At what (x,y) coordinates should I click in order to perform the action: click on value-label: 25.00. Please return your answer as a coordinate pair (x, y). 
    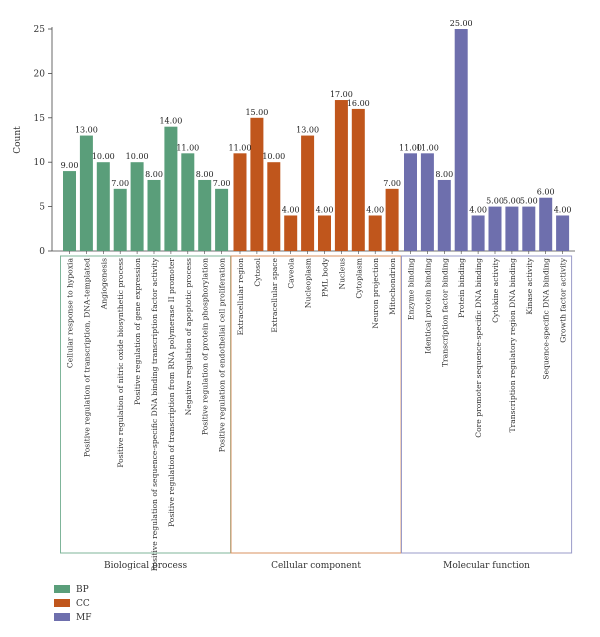
    Looking at the image, I should click on (461, 23).